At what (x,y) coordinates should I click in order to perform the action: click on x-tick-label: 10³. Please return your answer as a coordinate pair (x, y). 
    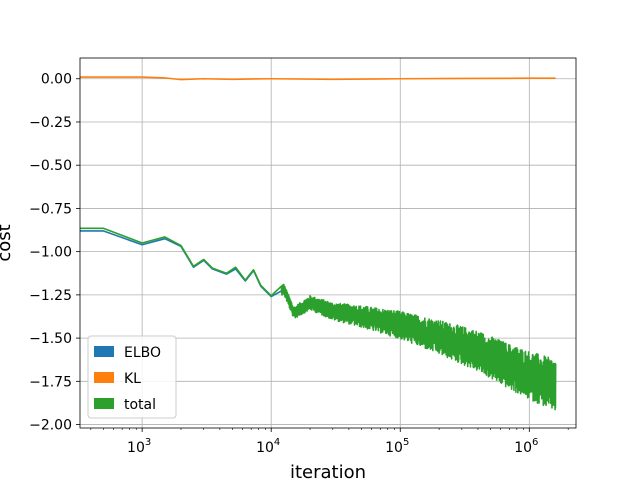
    Looking at the image, I should click on (139, 446).